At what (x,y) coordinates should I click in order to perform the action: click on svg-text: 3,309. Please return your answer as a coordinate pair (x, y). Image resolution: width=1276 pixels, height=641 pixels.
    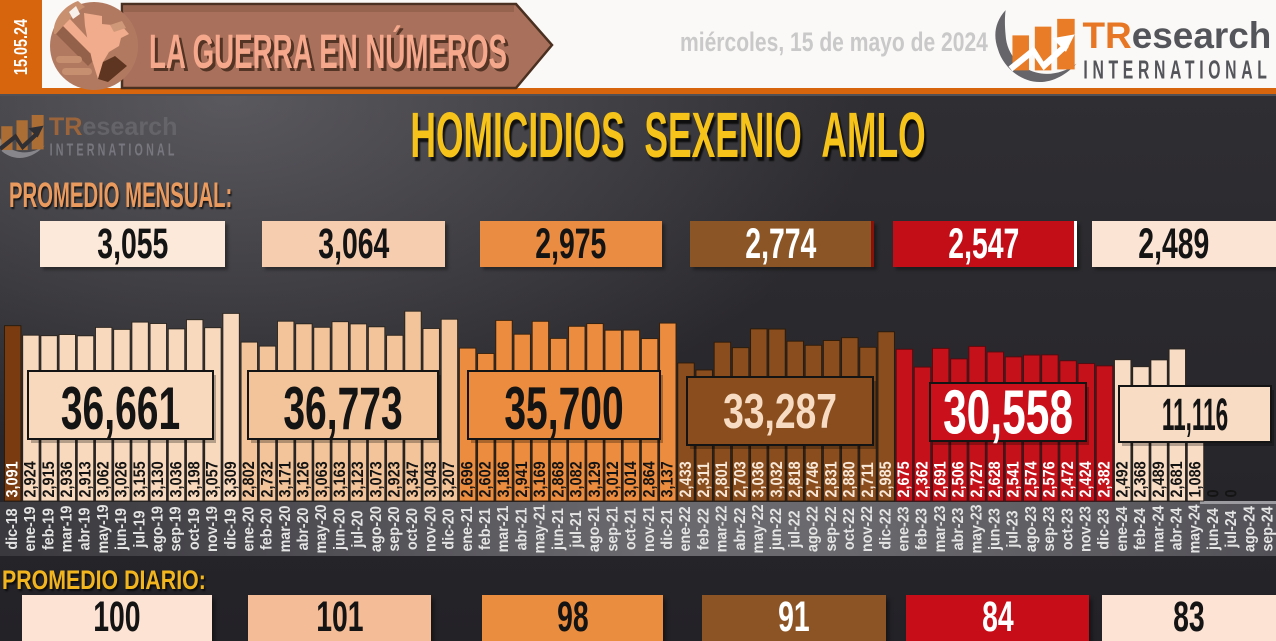
    Looking at the image, I should click on (231, 479).